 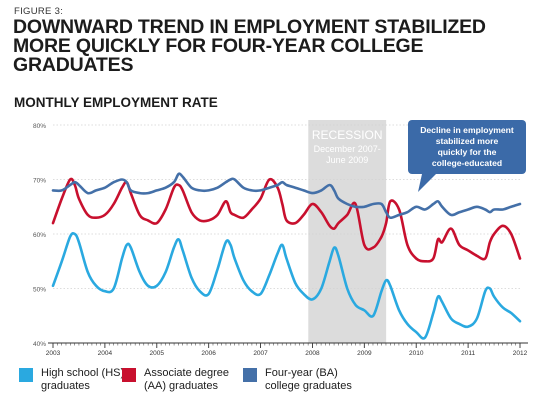 I want to click on x-tick-label: 2003, so click(x=53, y=353).